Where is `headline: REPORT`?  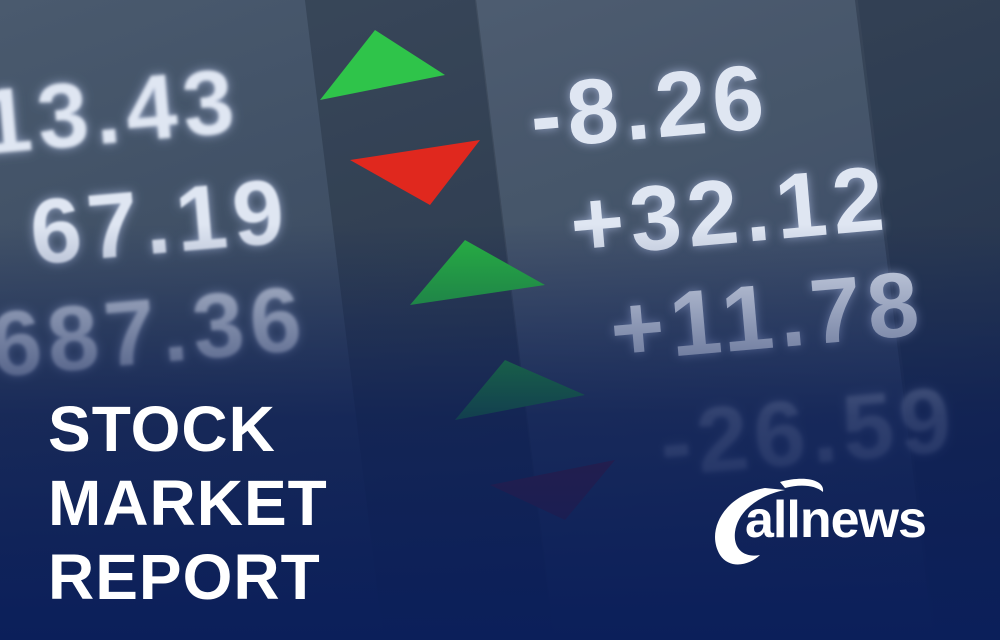 headline: REPORT is located at coordinates (184, 577).